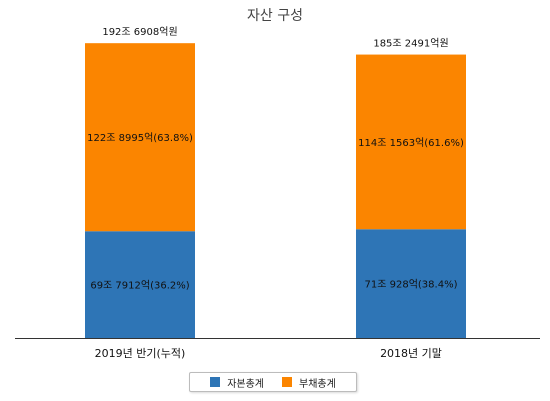  I want to click on legend-item-equity: 자본총계, so click(237, 382).